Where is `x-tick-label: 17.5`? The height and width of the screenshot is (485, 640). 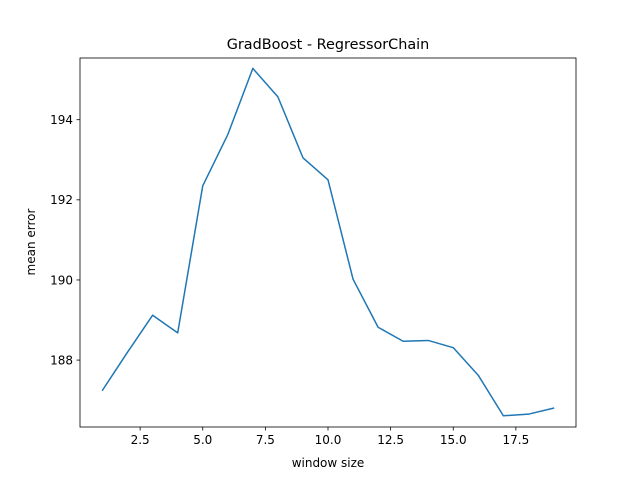
x-tick-label: 17.5 is located at coordinates (516, 440).